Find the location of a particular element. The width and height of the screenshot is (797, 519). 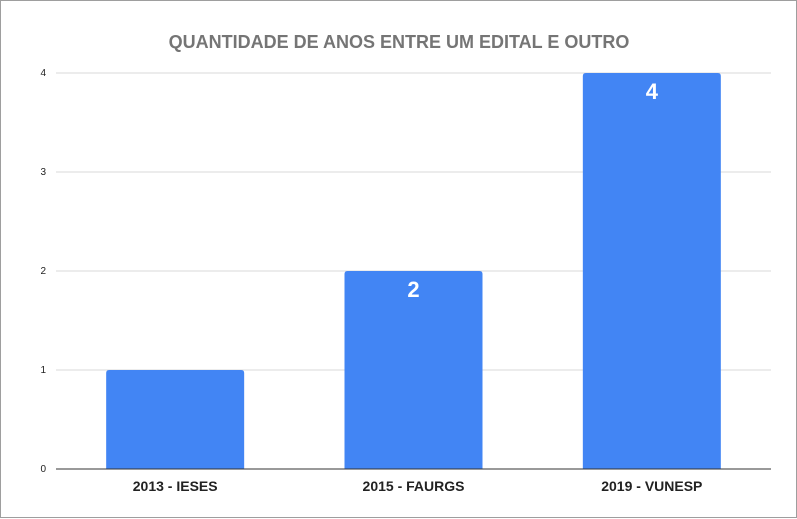

x-axis-ticks: 2013 - IESES 2015 - FAURGS 2019 - VUNESP is located at coordinates (418, 486).